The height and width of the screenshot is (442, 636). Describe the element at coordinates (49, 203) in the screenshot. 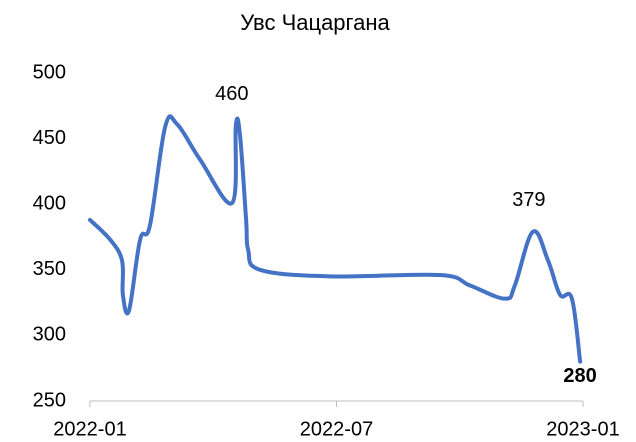

I see `y-tick-label: 400` at that location.